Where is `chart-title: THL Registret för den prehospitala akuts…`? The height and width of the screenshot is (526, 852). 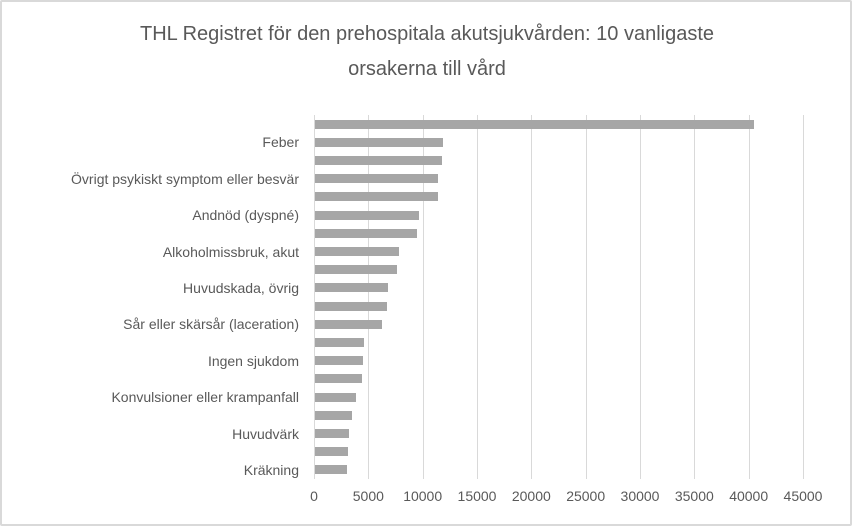 chart-title: THL Registret för den prehospitala akuts… is located at coordinates (427, 51).